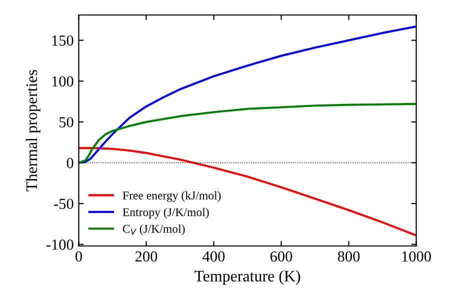  I want to click on x-tick-label: 600, so click(281, 256).